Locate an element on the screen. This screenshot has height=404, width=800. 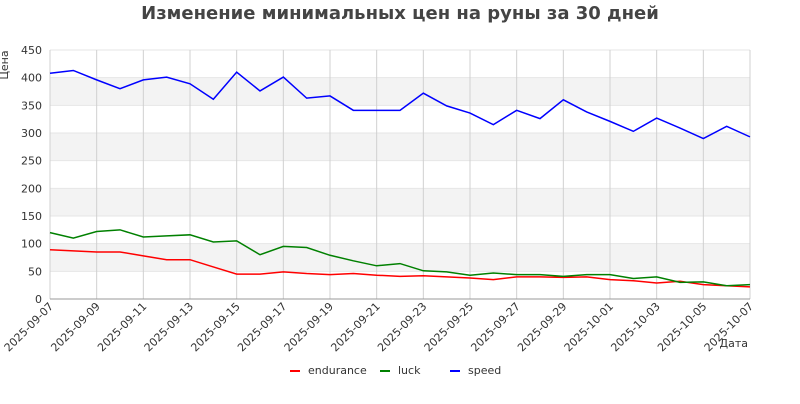
x-tick-label: 2025-09-11 is located at coordinates (122, 327).